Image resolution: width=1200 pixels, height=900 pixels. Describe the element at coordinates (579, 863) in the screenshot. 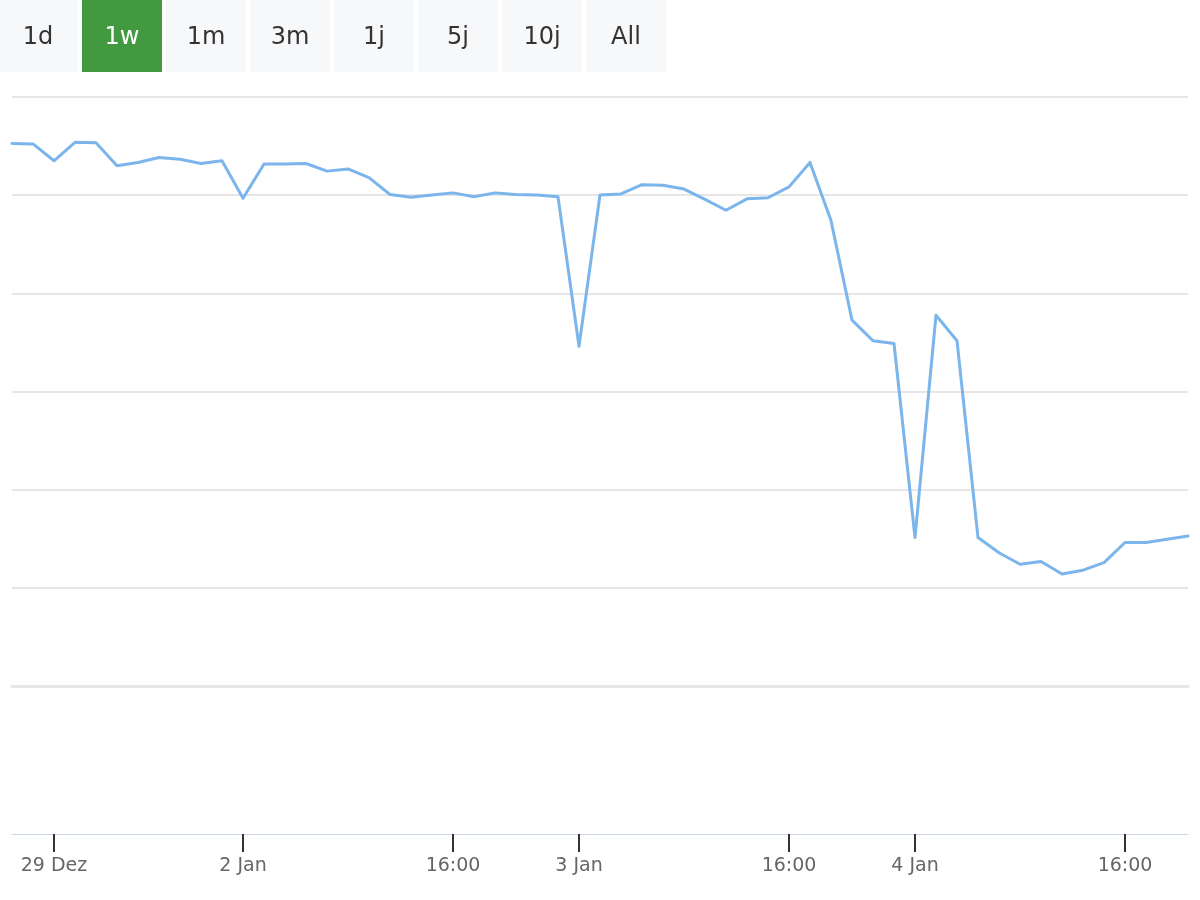

I see `x-tick-label: 3 Jan` at that location.